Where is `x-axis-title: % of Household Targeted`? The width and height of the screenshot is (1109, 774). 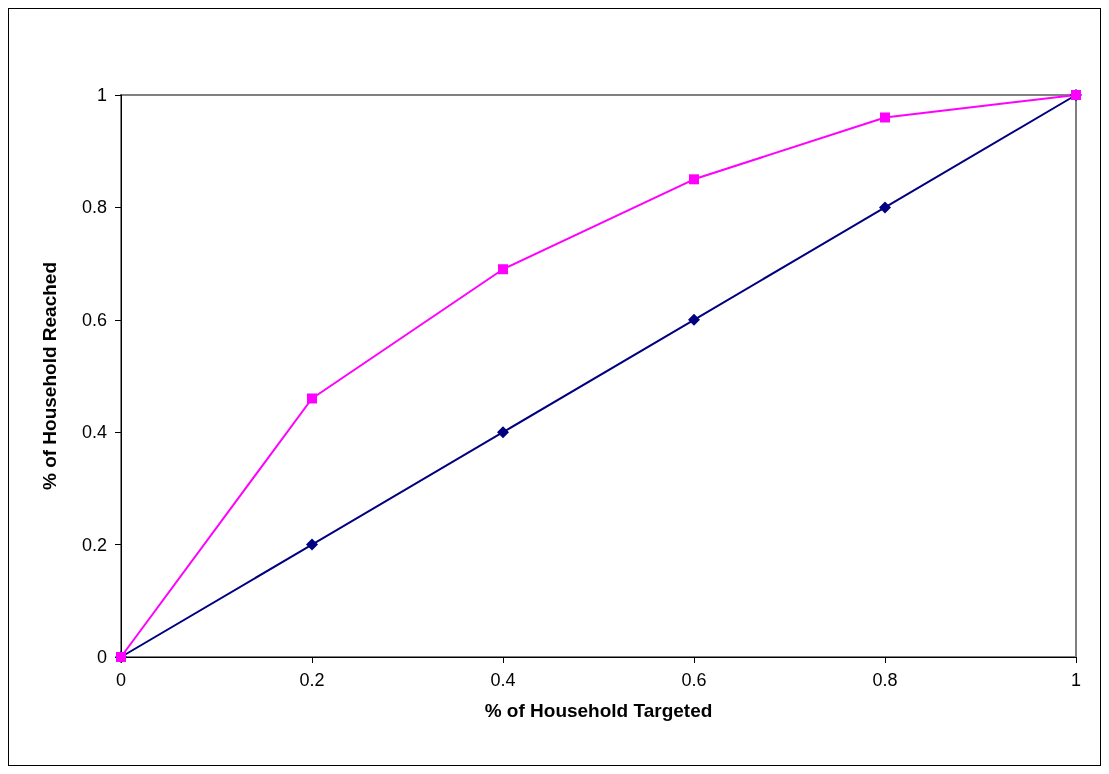
x-axis-title: % of Household Targeted is located at coordinates (598, 710).